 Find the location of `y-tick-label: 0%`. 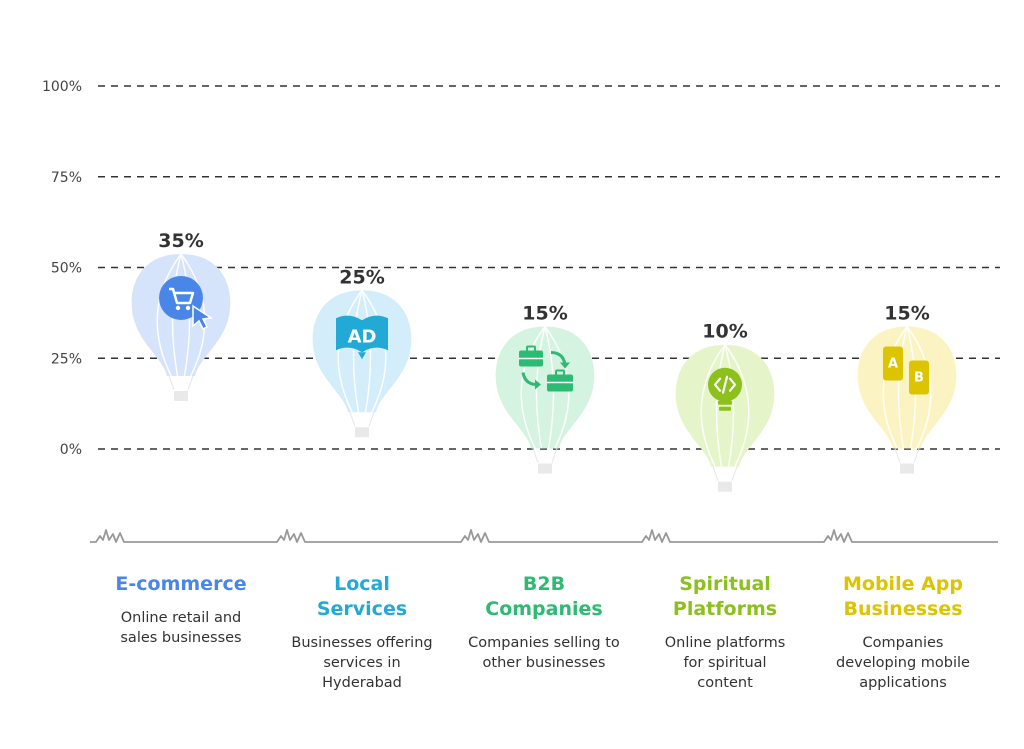

y-tick-label: 0% is located at coordinates (71, 450).